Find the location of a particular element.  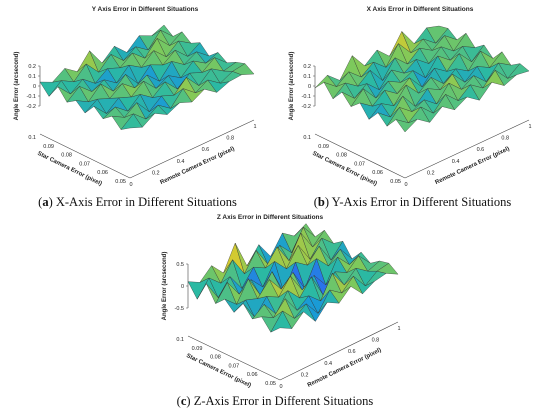

plot-title: Y Axis Error in Different Situations is located at coordinates (145, 9).